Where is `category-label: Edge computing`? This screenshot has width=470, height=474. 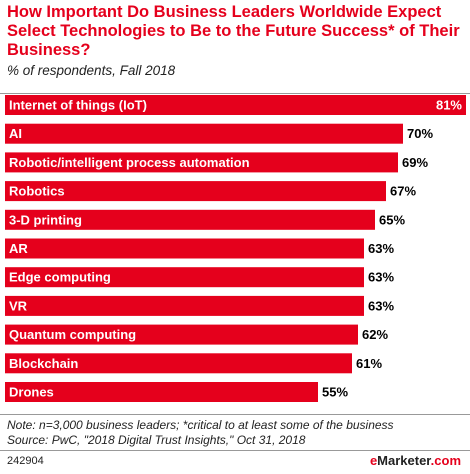 category-label: Edge computing is located at coordinates (60, 277).